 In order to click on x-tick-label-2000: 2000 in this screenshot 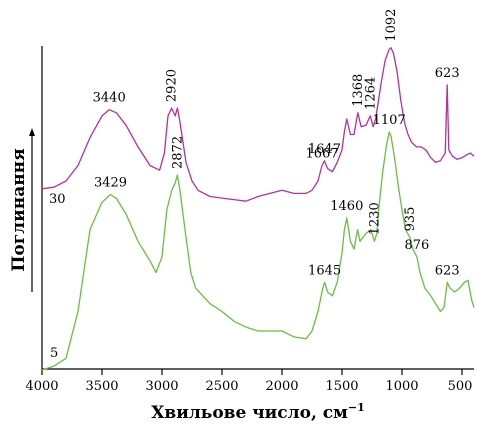, I will do `click(281, 386)`.